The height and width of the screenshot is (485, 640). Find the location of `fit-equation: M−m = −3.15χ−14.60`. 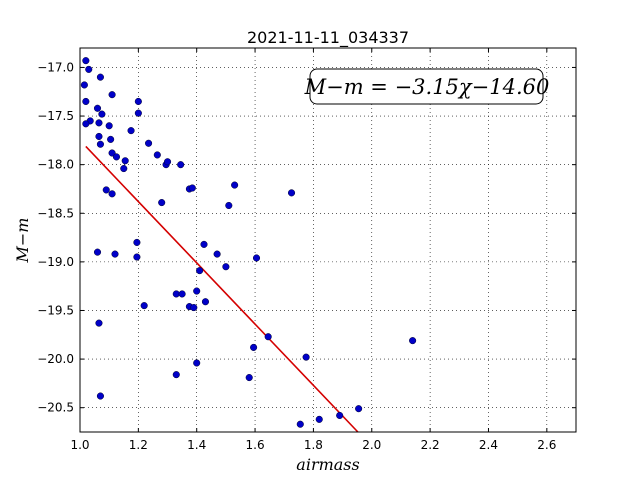

fit-equation: M−m = −3.15χ−14.60 is located at coordinates (427, 87).